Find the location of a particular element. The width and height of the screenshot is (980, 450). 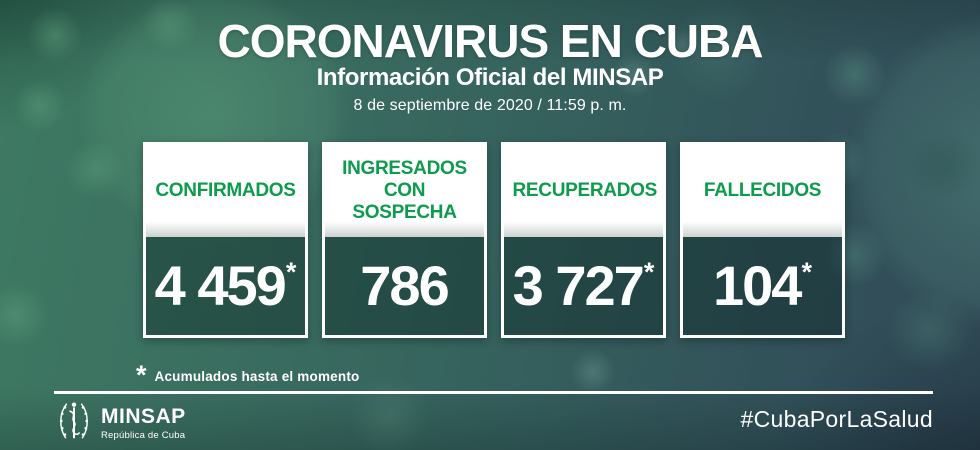

card-fallecidos-number: 104 is located at coordinates (757, 285).